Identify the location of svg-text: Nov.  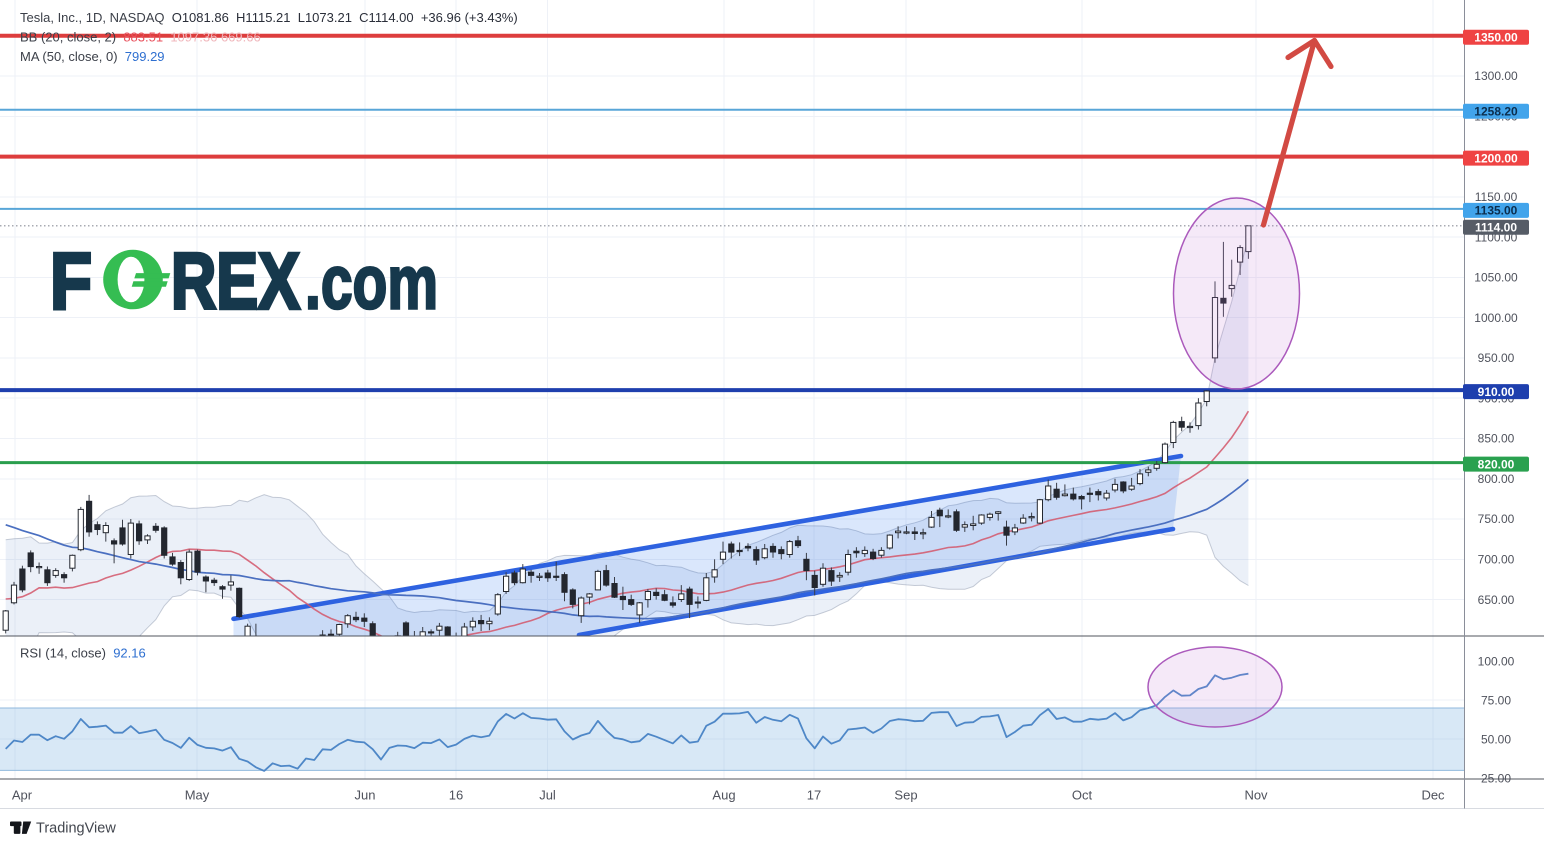
(1256, 795).